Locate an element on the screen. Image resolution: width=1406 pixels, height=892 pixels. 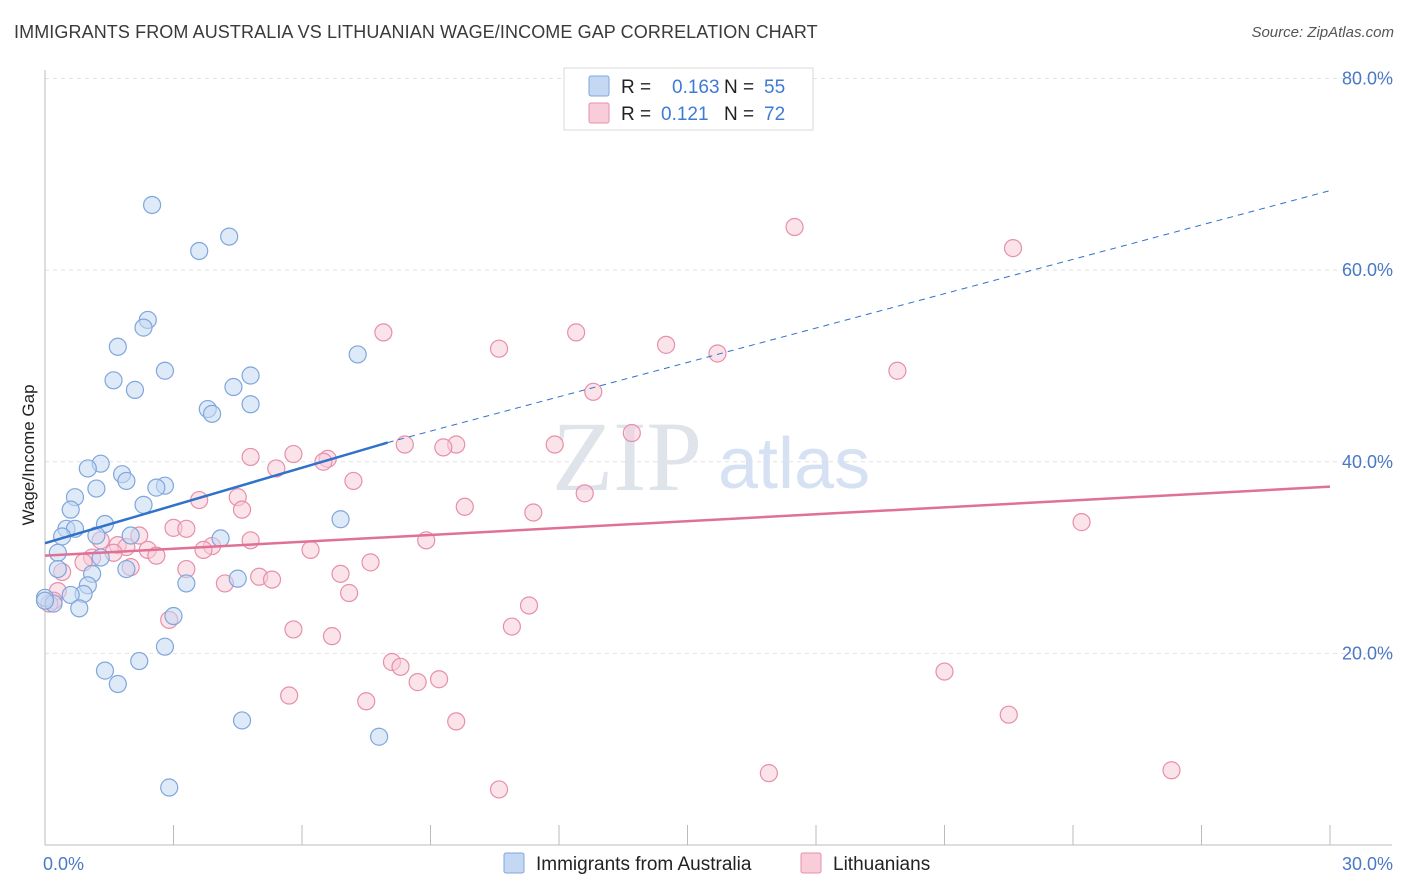
legend-bottom-blue-swatch is located at coordinates (514, 863).